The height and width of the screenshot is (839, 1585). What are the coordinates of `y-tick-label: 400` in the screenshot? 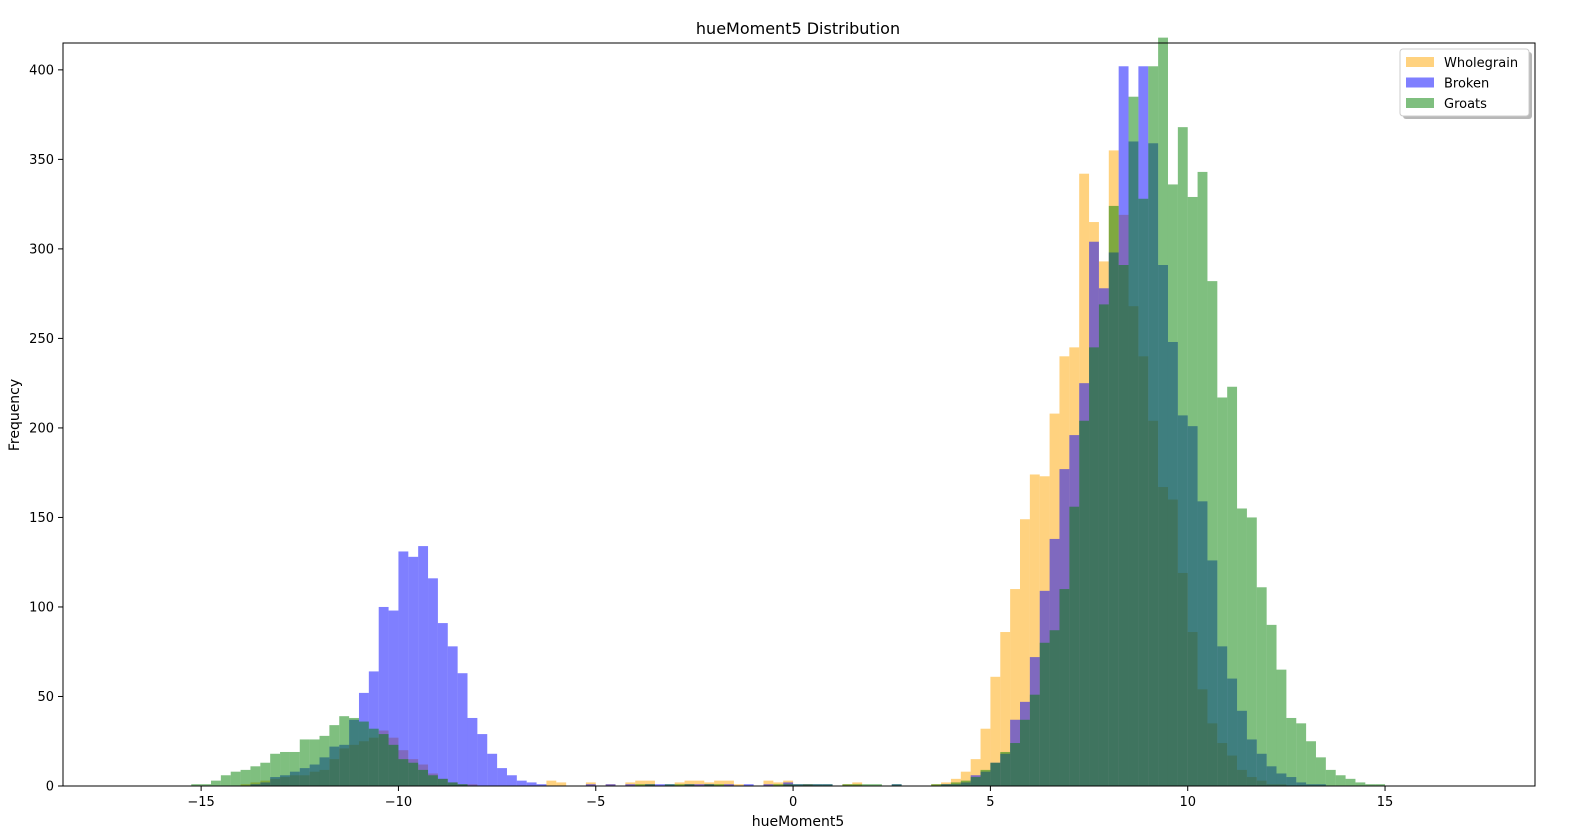 It's located at (41, 70).